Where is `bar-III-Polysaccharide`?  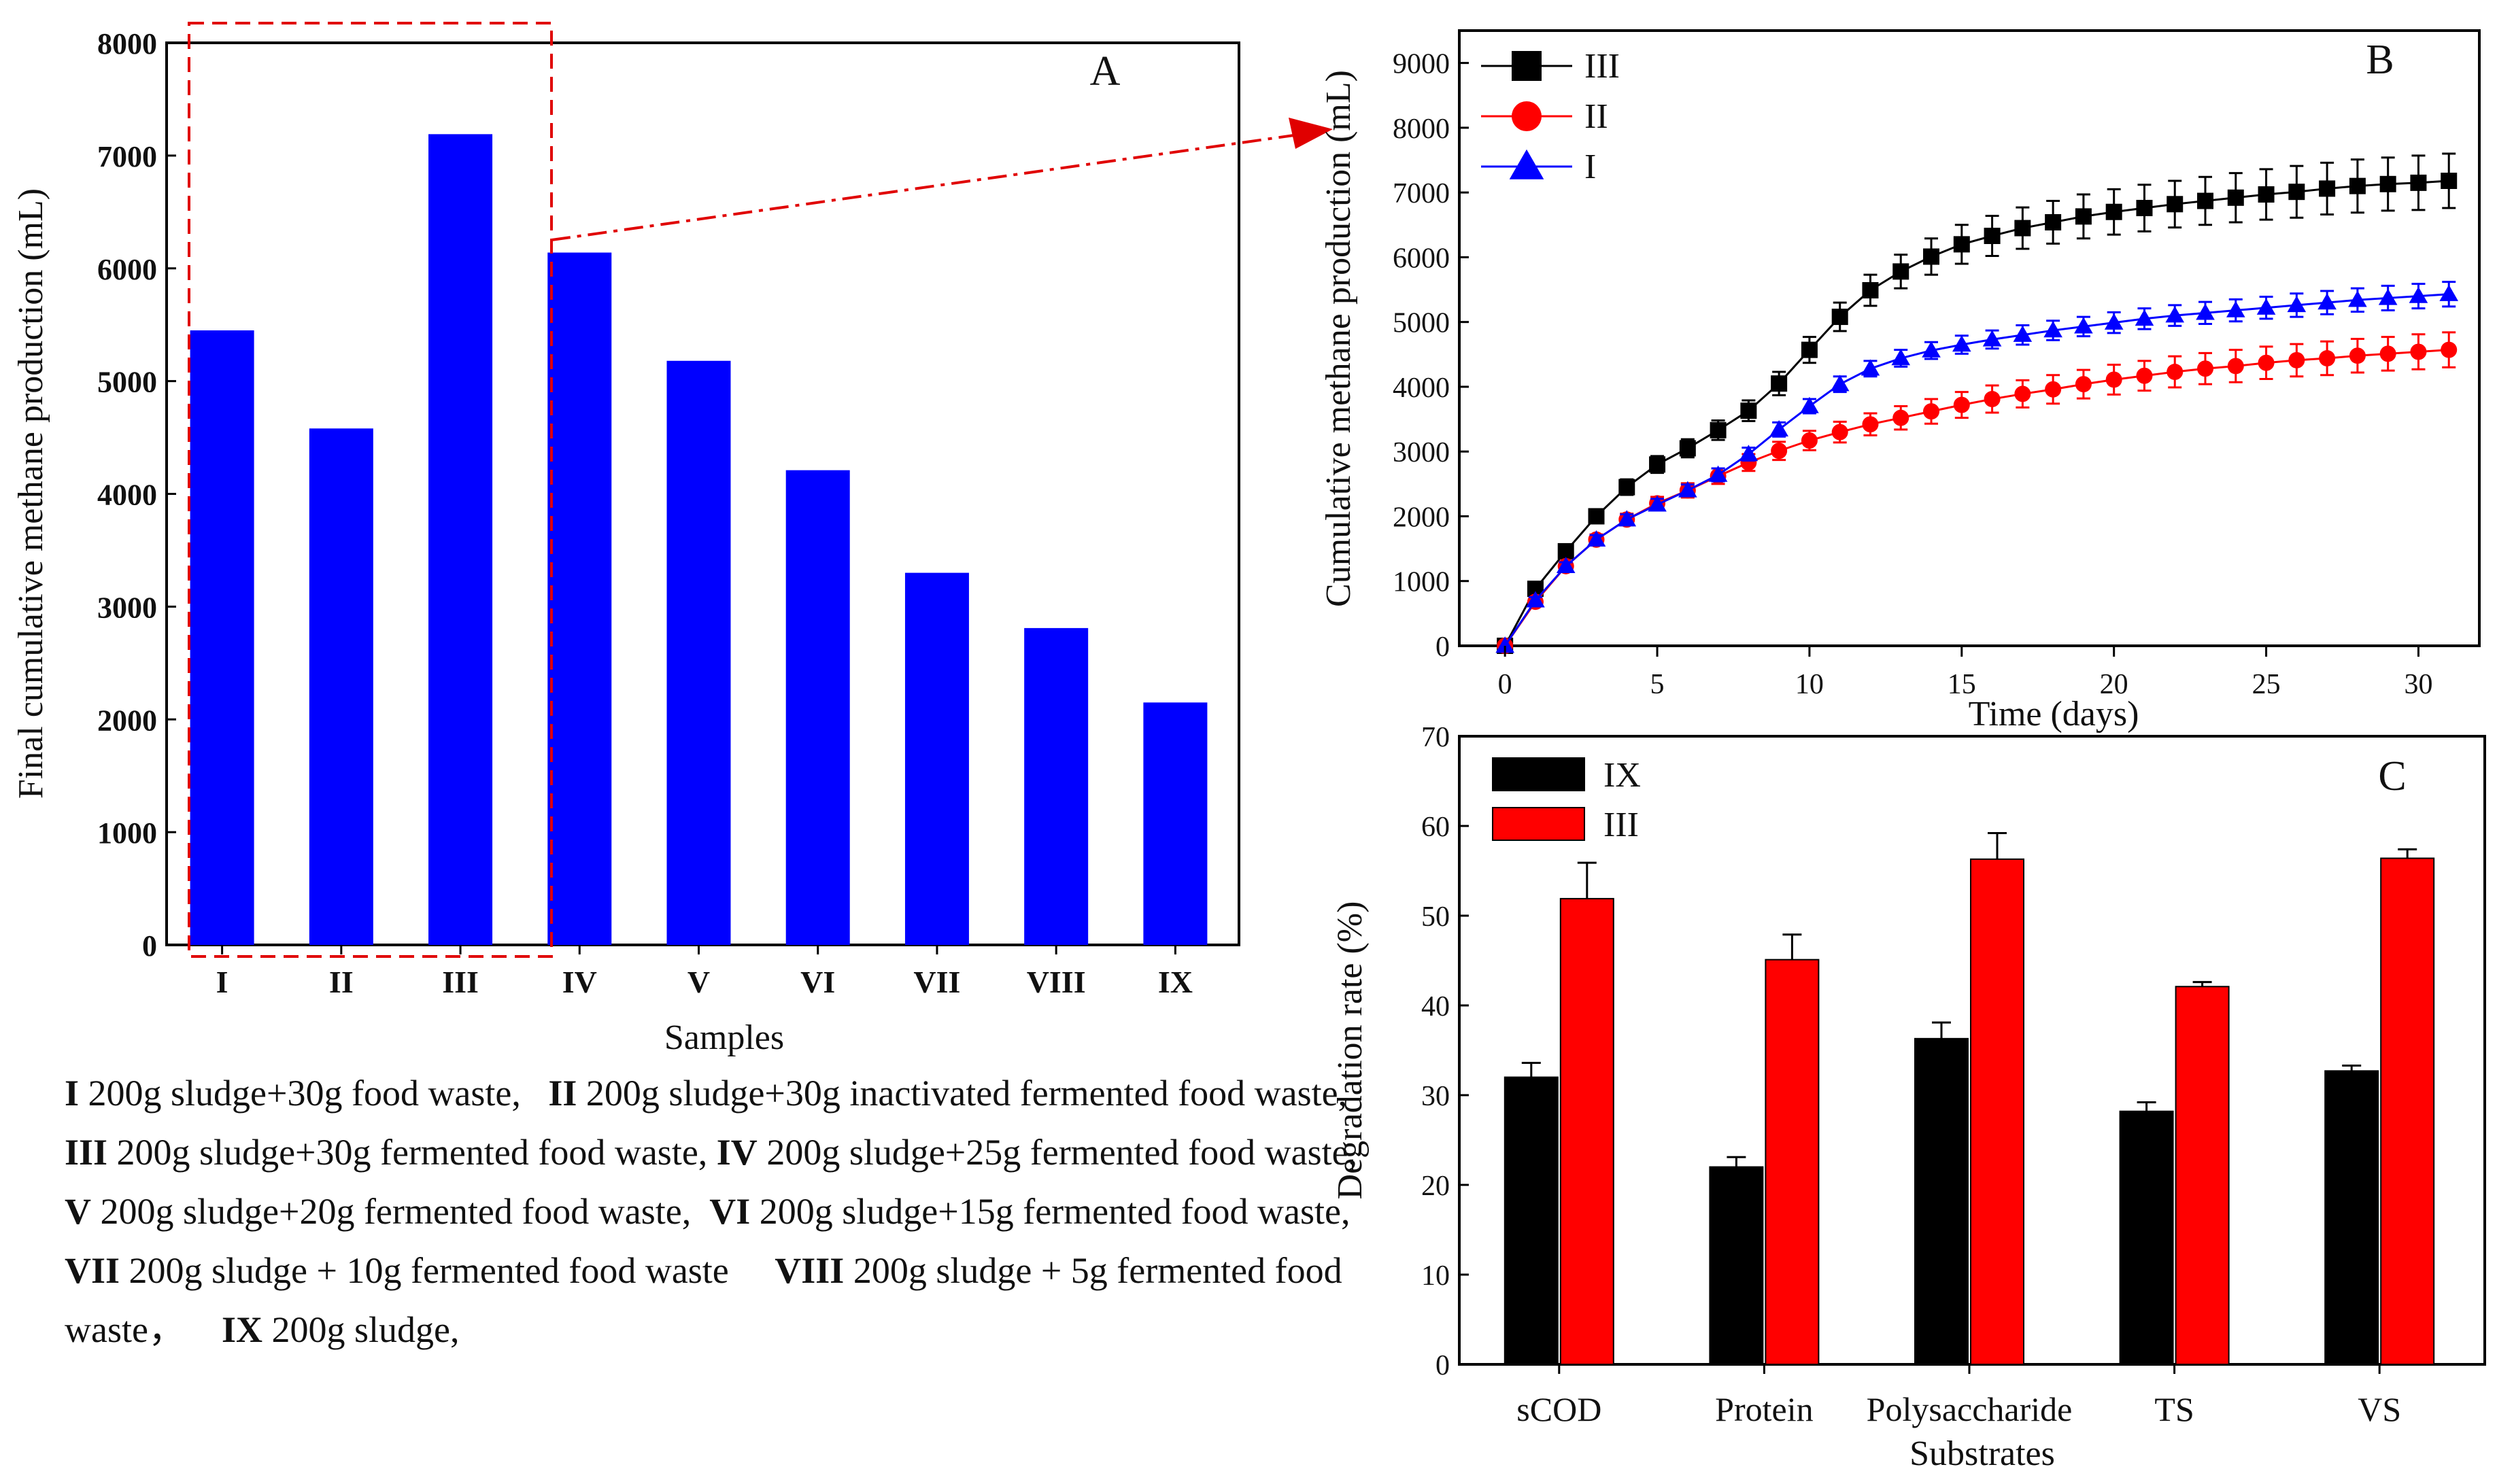 bar-III-Polysaccharide is located at coordinates (1997, 1112).